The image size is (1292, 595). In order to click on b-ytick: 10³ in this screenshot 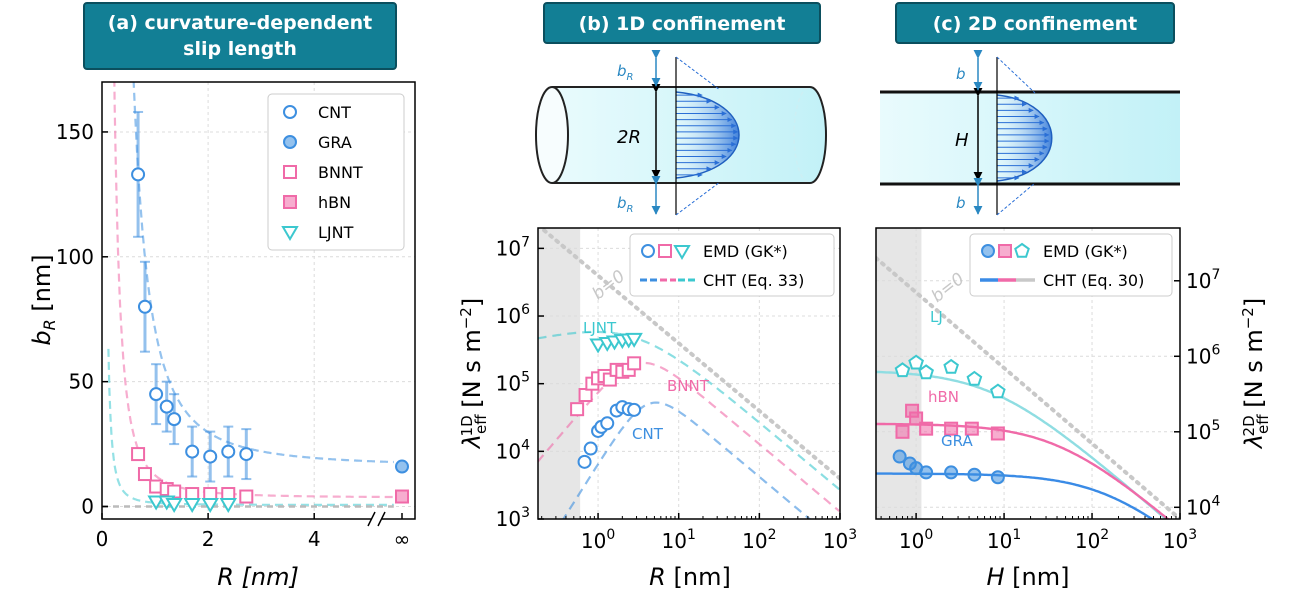, I will do `click(513, 518)`.